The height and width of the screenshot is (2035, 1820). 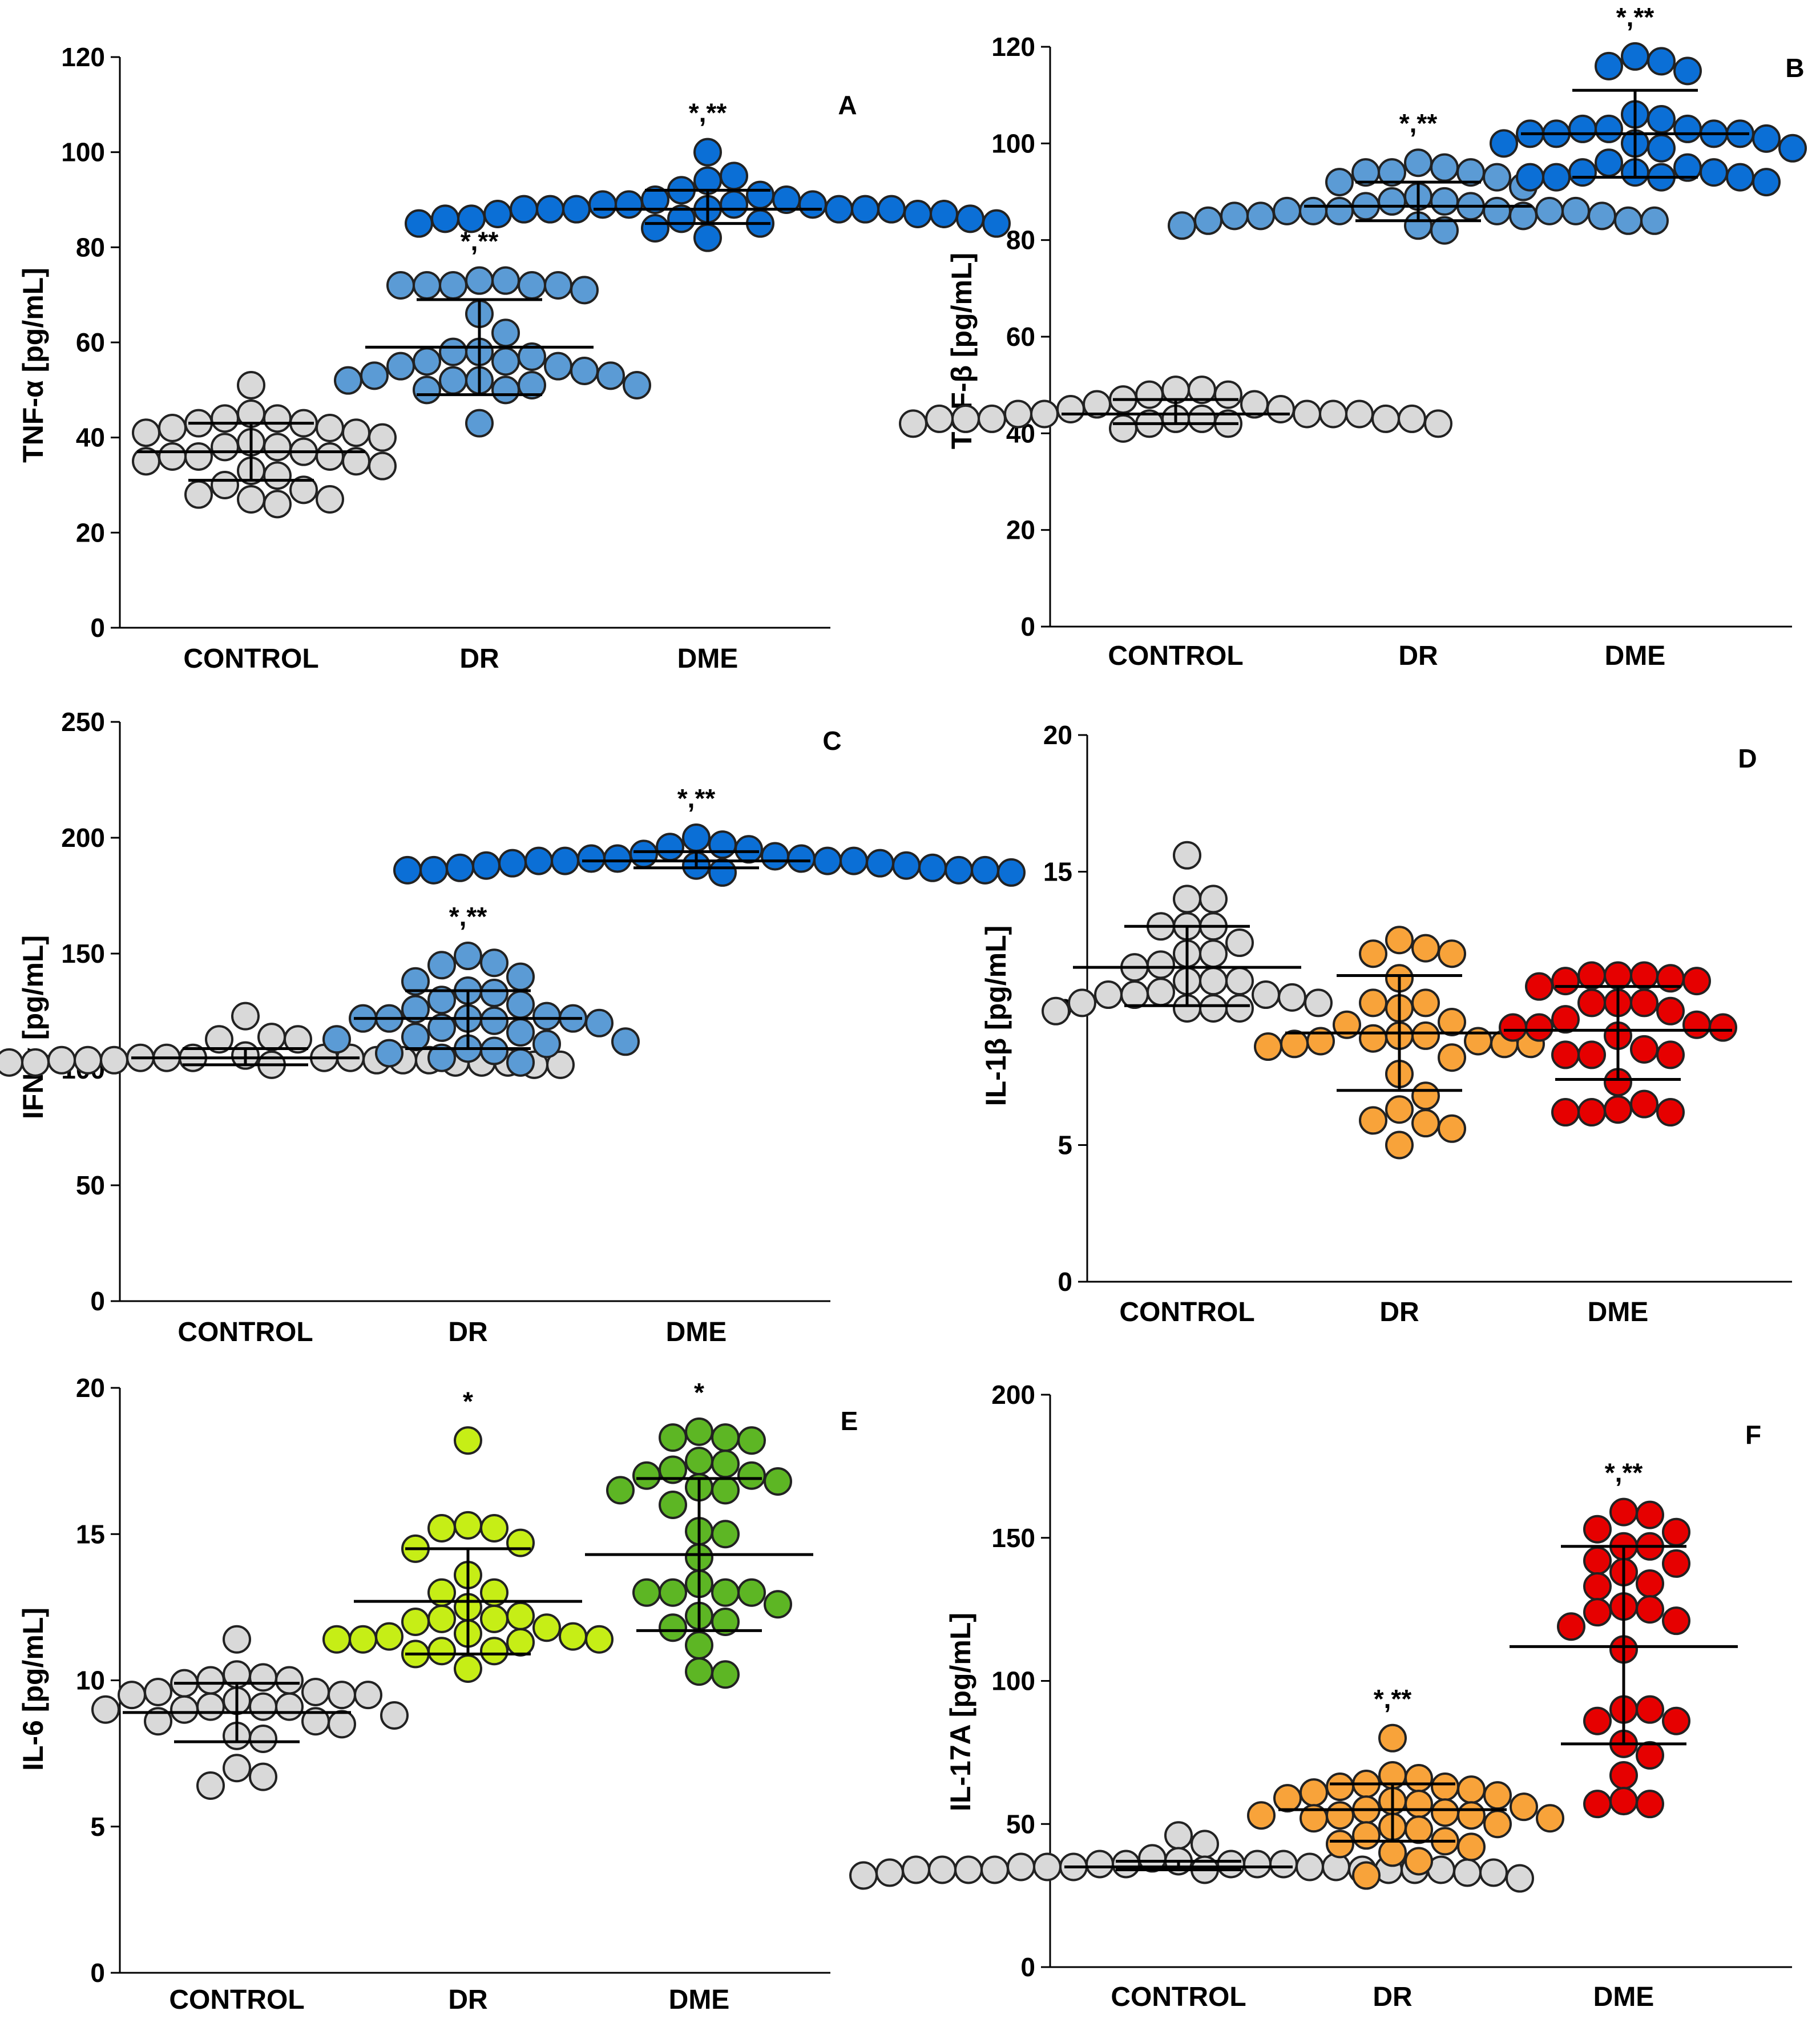 What do you see at coordinates (1618, 1044) in the screenshot?
I see `series-dme` at bounding box center [1618, 1044].